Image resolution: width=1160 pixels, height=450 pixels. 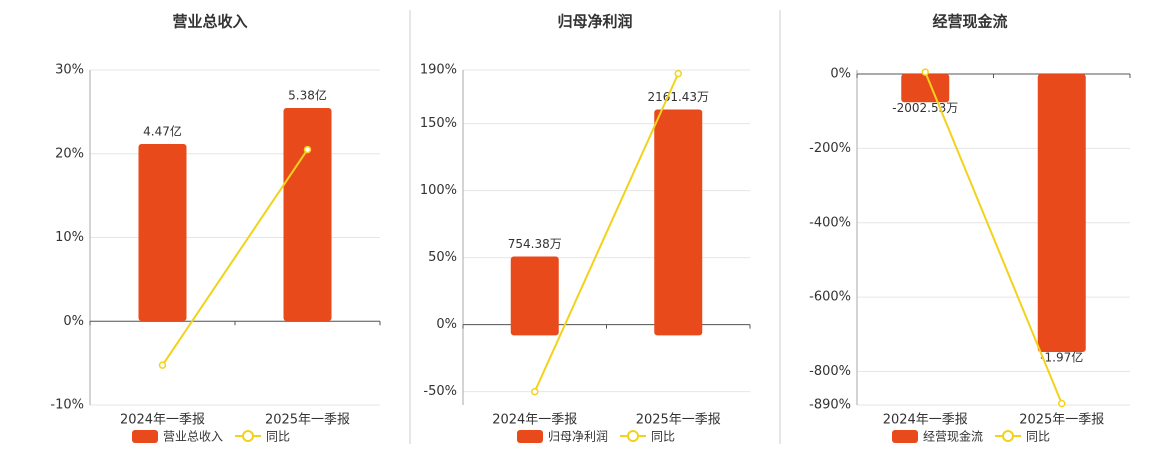 I want to click on chart-title: 营业总收入, so click(x=209, y=22).